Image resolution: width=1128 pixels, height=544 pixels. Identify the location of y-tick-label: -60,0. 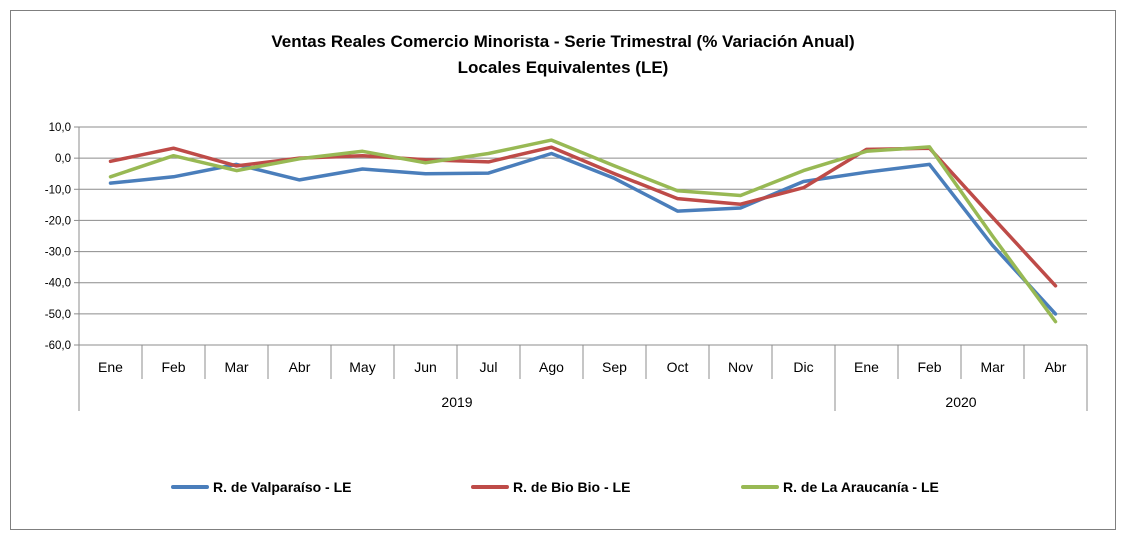
(58, 346).